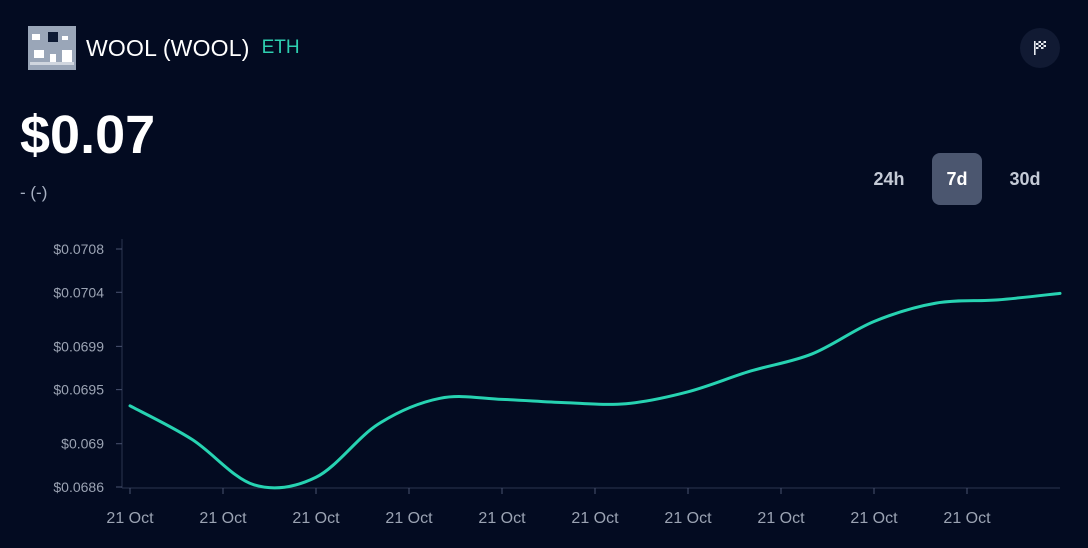 The width and height of the screenshot is (1088, 548). Describe the element at coordinates (78, 249) in the screenshot. I see `y-tick-label: $0.0708` at that location.